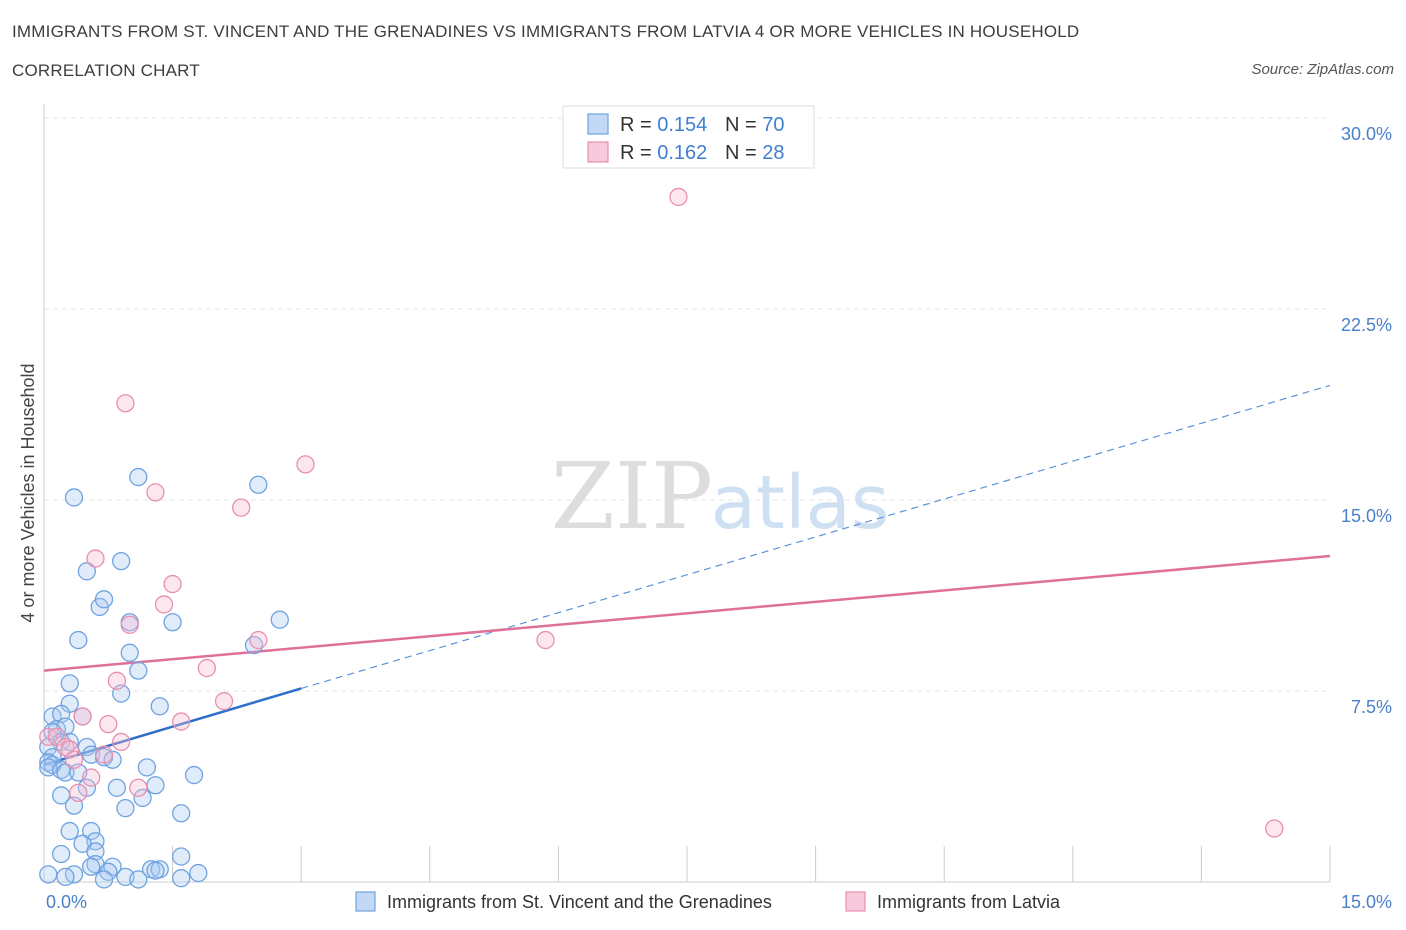 The width and height of the screenshot is (1406, 930). I want to click on y-tick-label-3: 30.0%, so click(1366, 134).